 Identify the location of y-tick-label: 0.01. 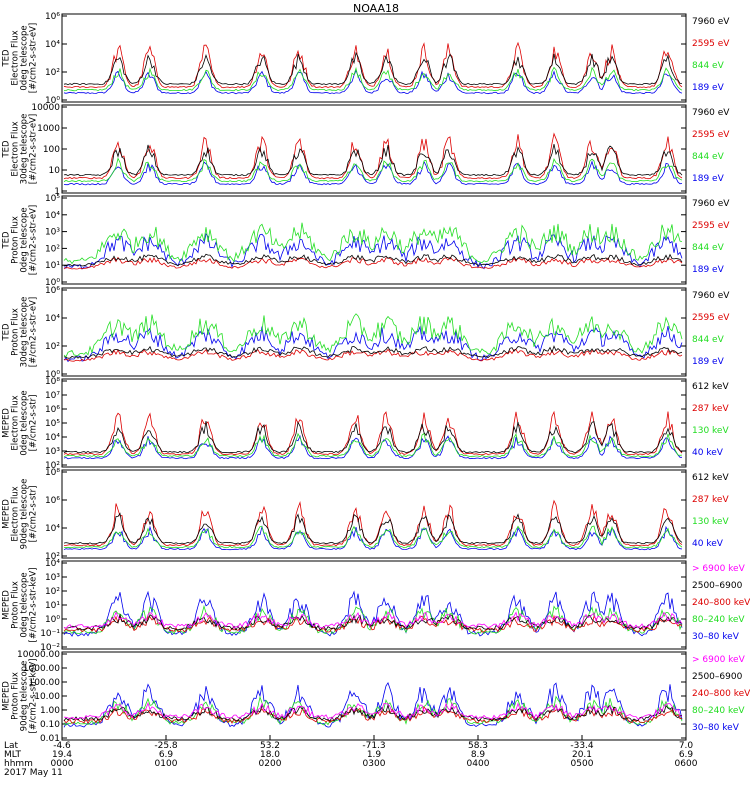
(50, 739).